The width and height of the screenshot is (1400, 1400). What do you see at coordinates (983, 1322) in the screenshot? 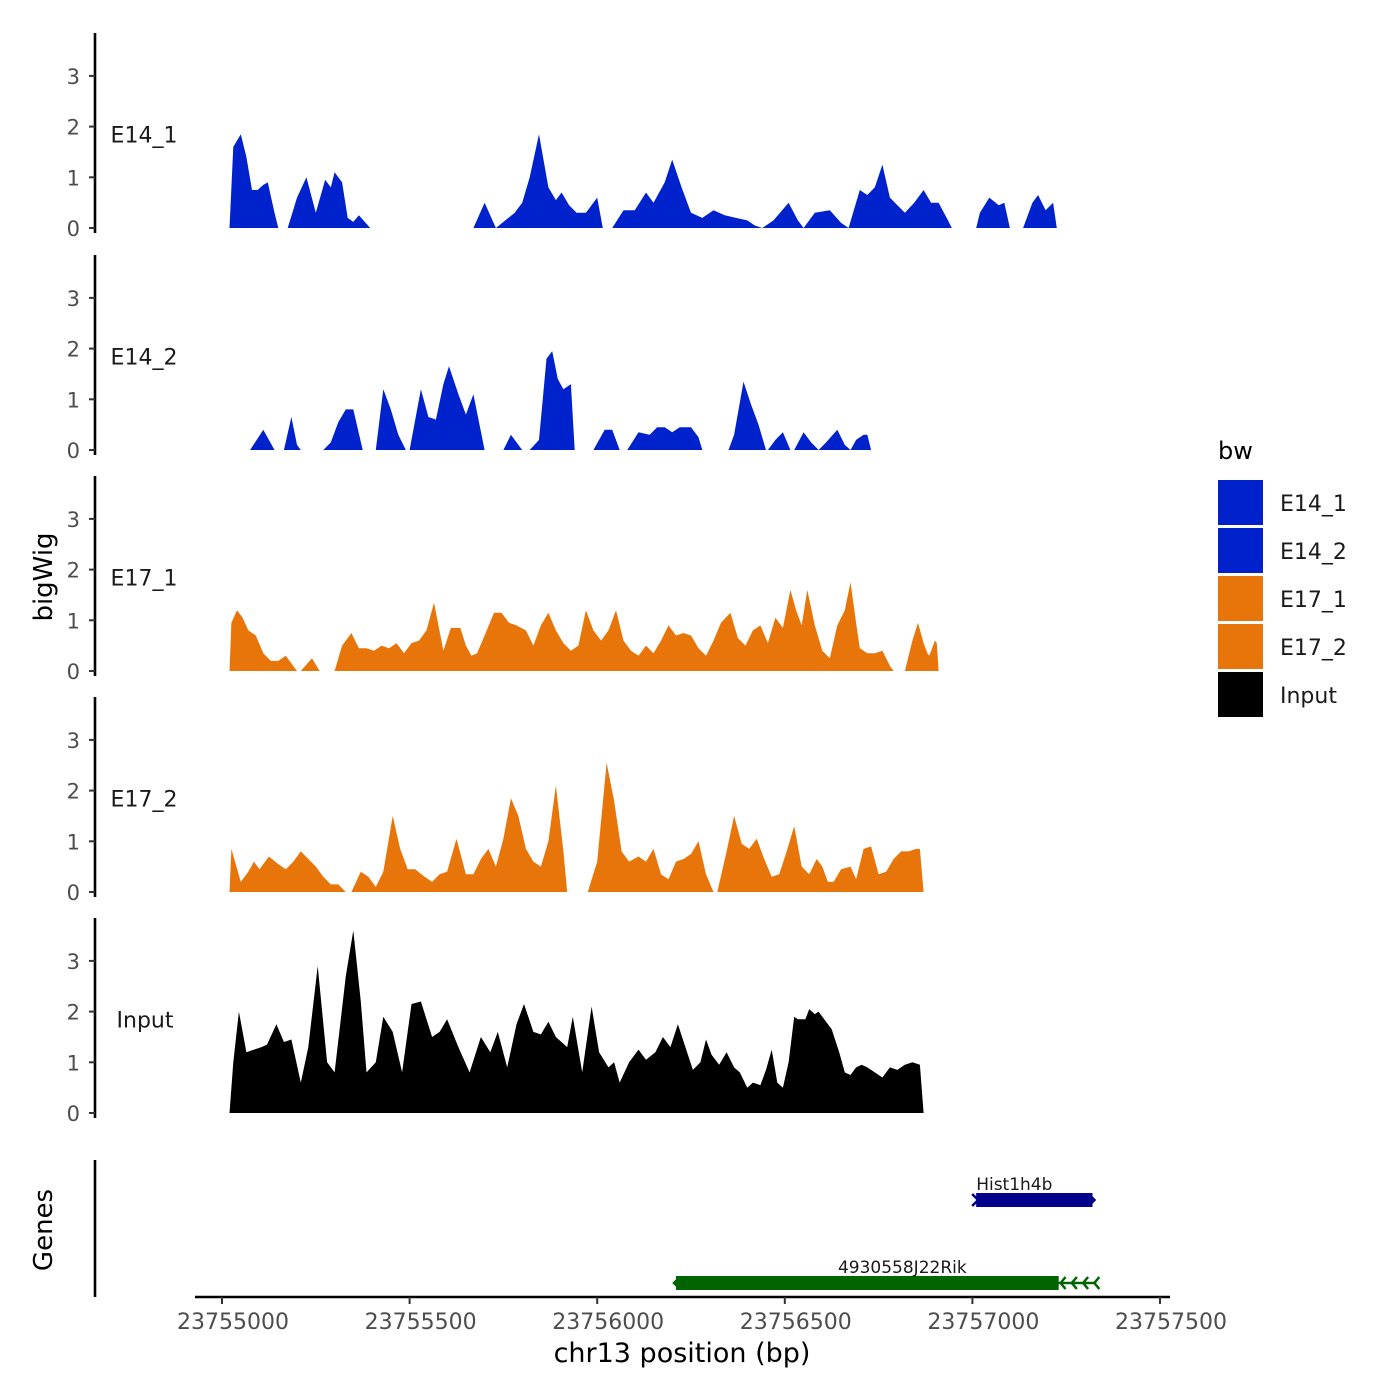
I see `x-tick-label: 23757000` at bounding box center [983, 1322].